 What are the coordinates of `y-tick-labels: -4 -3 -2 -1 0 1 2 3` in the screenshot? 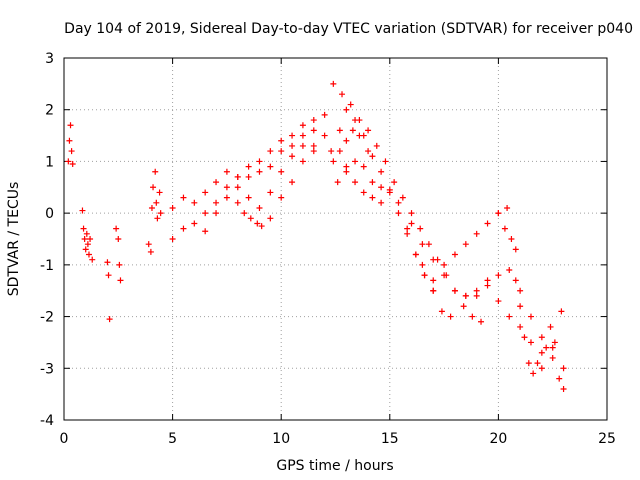 It's located at (47, 240).